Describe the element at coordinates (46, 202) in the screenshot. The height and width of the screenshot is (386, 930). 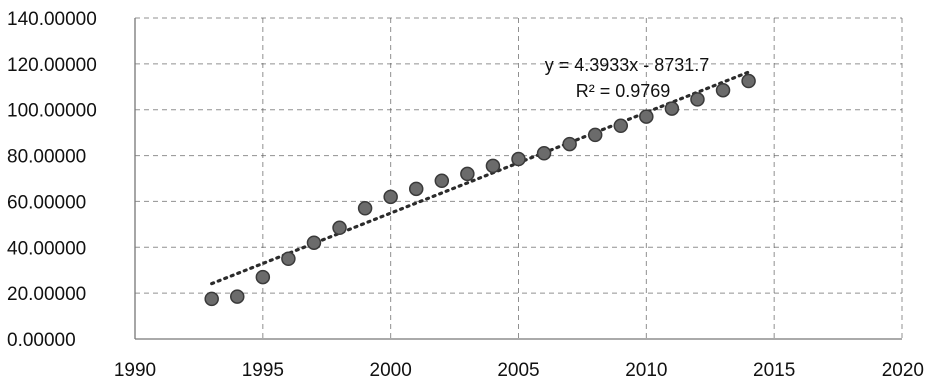
I see `y-tick-label: 60.00000` at that location.